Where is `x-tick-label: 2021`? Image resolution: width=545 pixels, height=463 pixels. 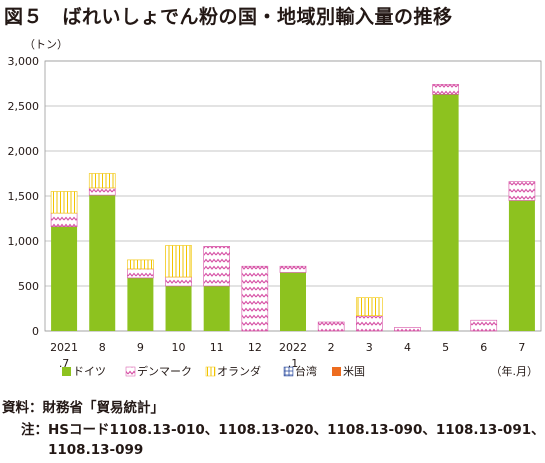
x-tick-label: 2021 is located at coordinates (64, 347).